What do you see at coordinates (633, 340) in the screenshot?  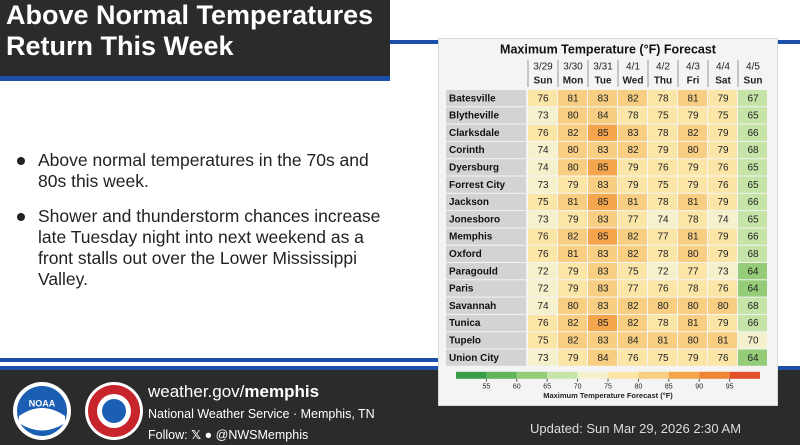 I see `temp-value: 84` at bounding box center [633, 340].